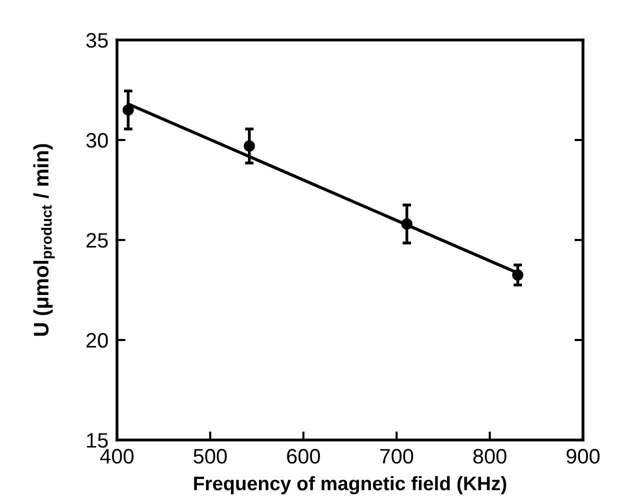  Describe the element at coordinates (303, 456) in the screenshot. I see `x-tick-label: 600` at that location.